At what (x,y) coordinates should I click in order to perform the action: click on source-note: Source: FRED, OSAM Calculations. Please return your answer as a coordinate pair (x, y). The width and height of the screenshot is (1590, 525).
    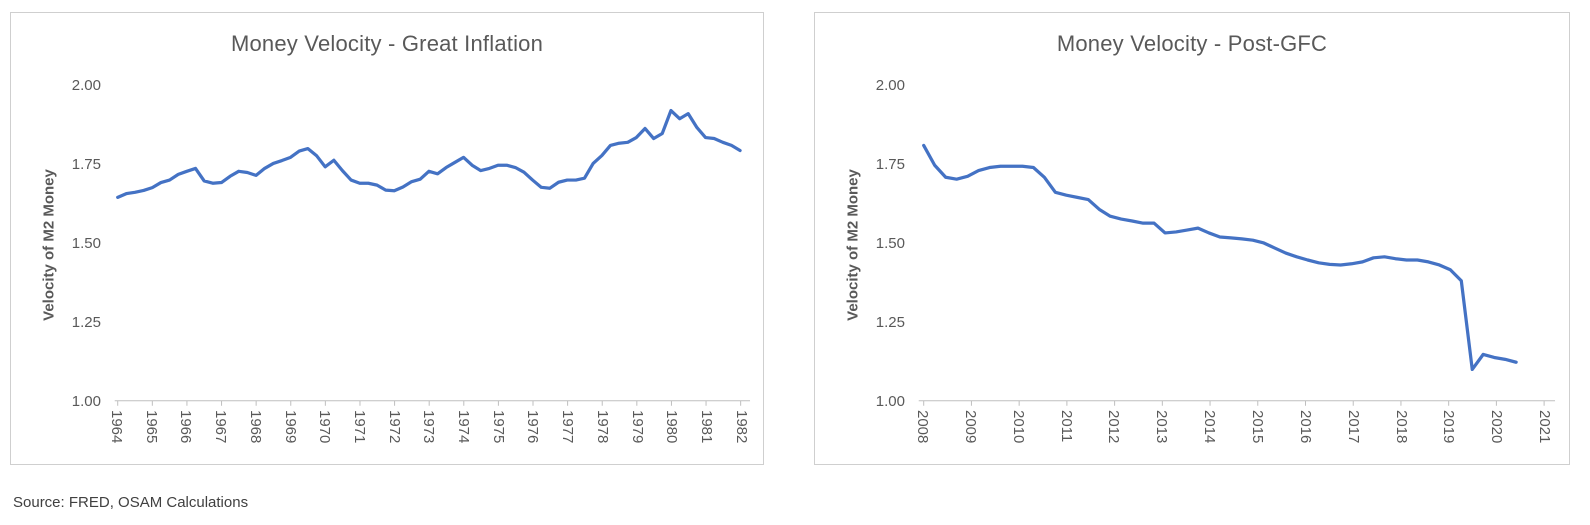
    Looking at the image, I should click on (131, 502).